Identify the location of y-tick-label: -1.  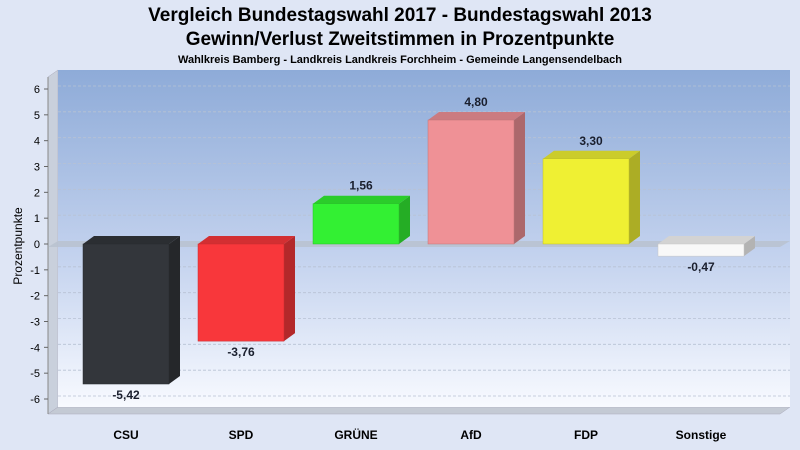
(35, 271).